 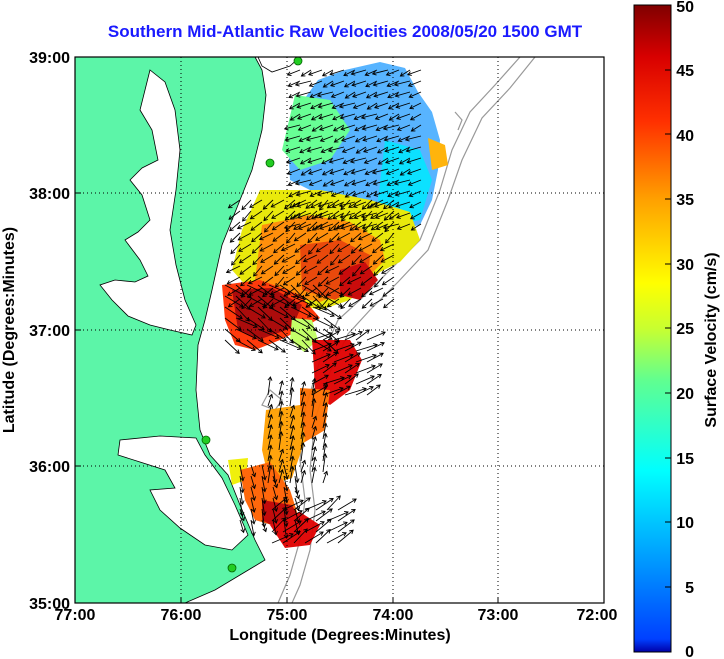 I want to click on colorbar-ticks, so click(x=668, y=328).